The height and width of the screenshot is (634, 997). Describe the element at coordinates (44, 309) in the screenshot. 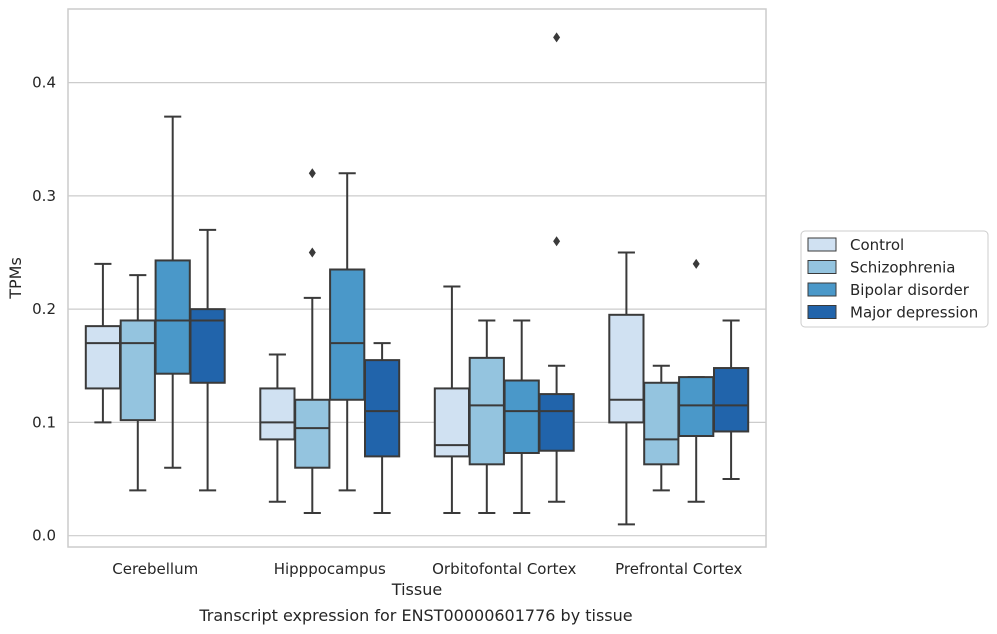

I see `y-tick-label: 0.2` at that location.